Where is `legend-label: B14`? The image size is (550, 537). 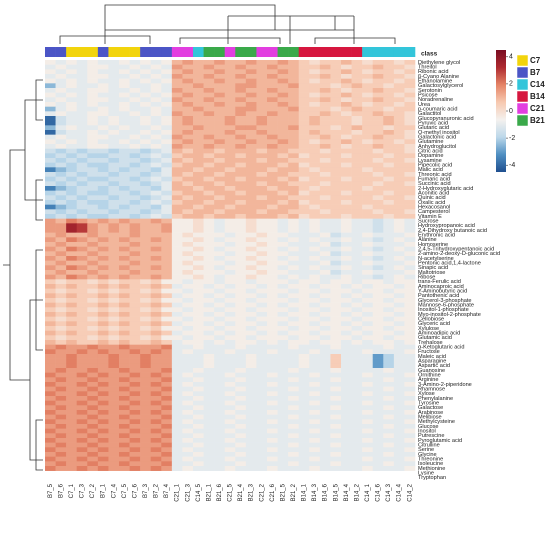 legend-label: B14 is located at coordinates (537, 96).